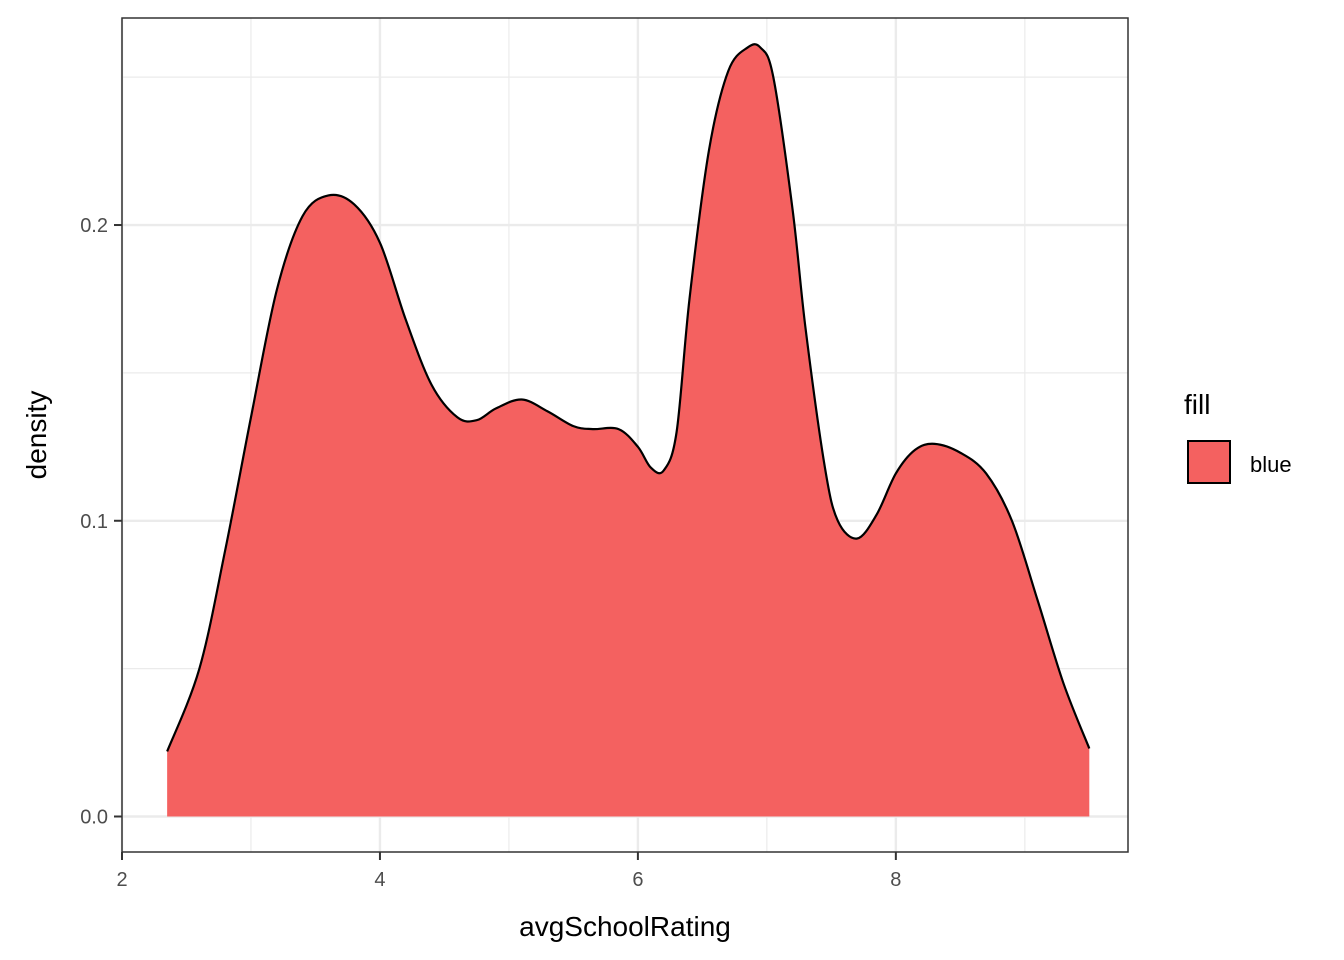 The height and width of the screenshot is (960, 1344). I want to click on y-axis: 0.0 0.1 0.2, so click(101, 522).